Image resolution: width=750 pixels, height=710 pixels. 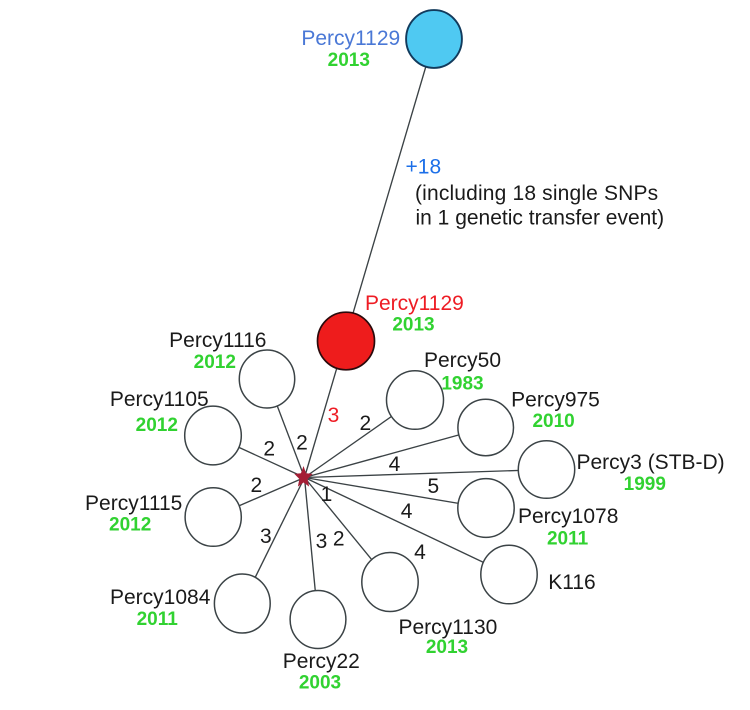 I want to click on svg-text: Percy1116, so click(x=217, y=340).